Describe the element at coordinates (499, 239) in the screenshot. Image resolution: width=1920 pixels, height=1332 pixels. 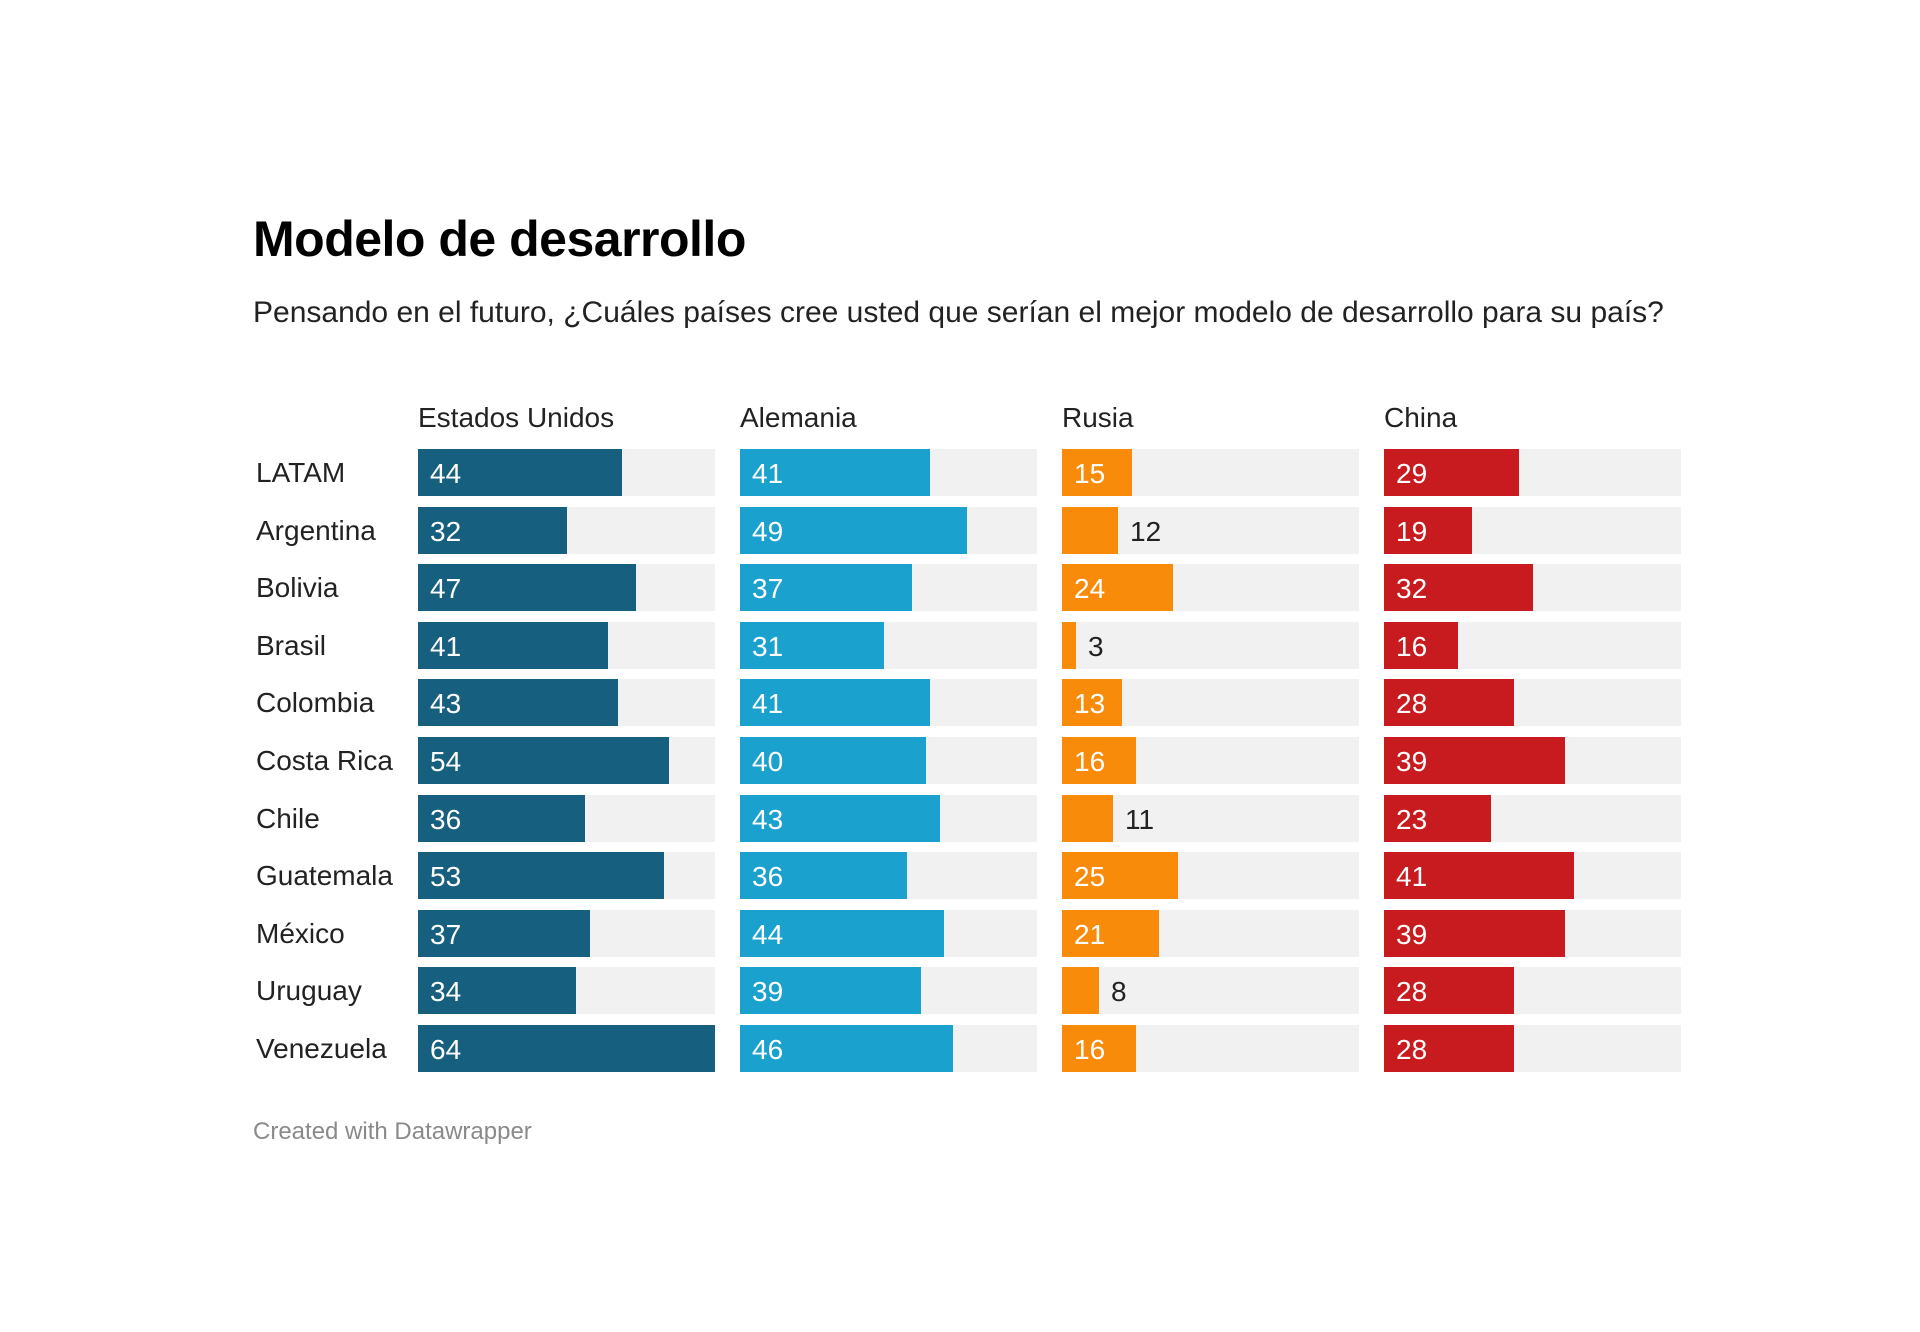
I see `chart-title: Modelo de desarrollo` at that location.